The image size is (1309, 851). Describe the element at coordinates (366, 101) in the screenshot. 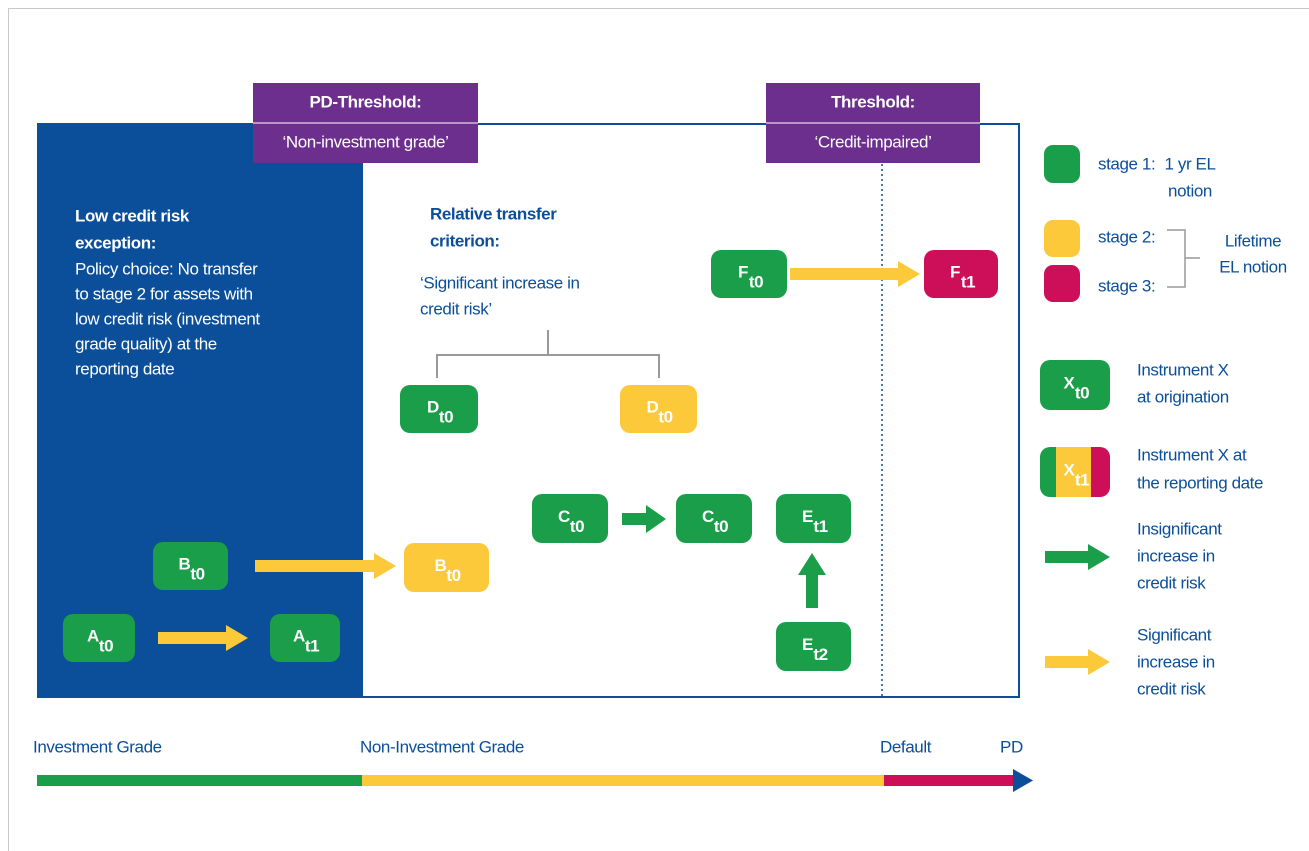

I see `threshold-title: PD-Threshold:` at that location.